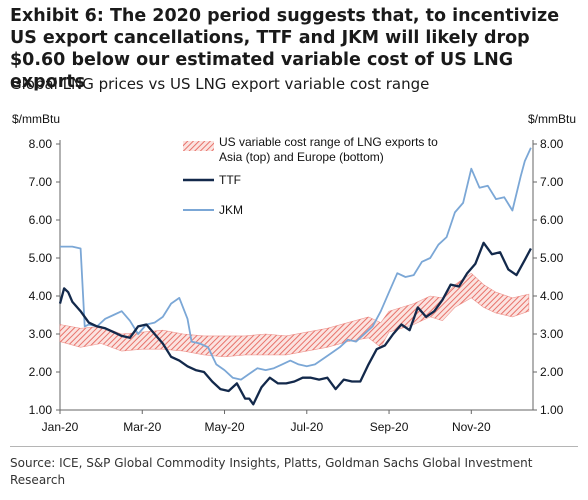  I want to click on y-tick-label-right: 4.00, so click(552, 296).